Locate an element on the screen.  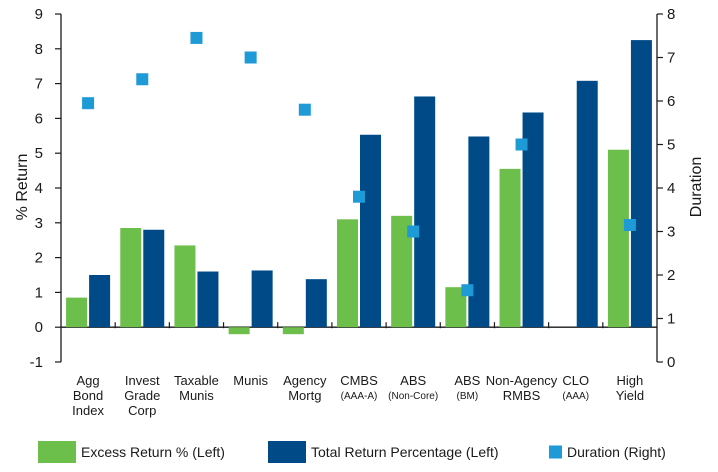
left-tick-label: 9 is located at coordinates (39, 14).